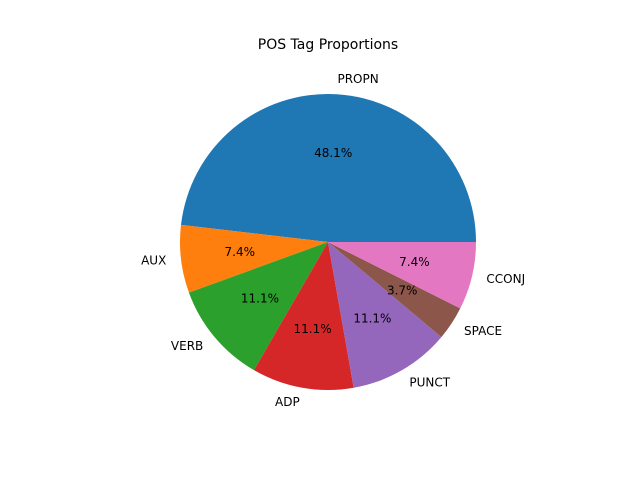 The image size is (640, 480). What do you see at coordinates (240, 252) in the screenshot?
I see `percent-label-aux: 7.4%` at bounding box center [240, 252].